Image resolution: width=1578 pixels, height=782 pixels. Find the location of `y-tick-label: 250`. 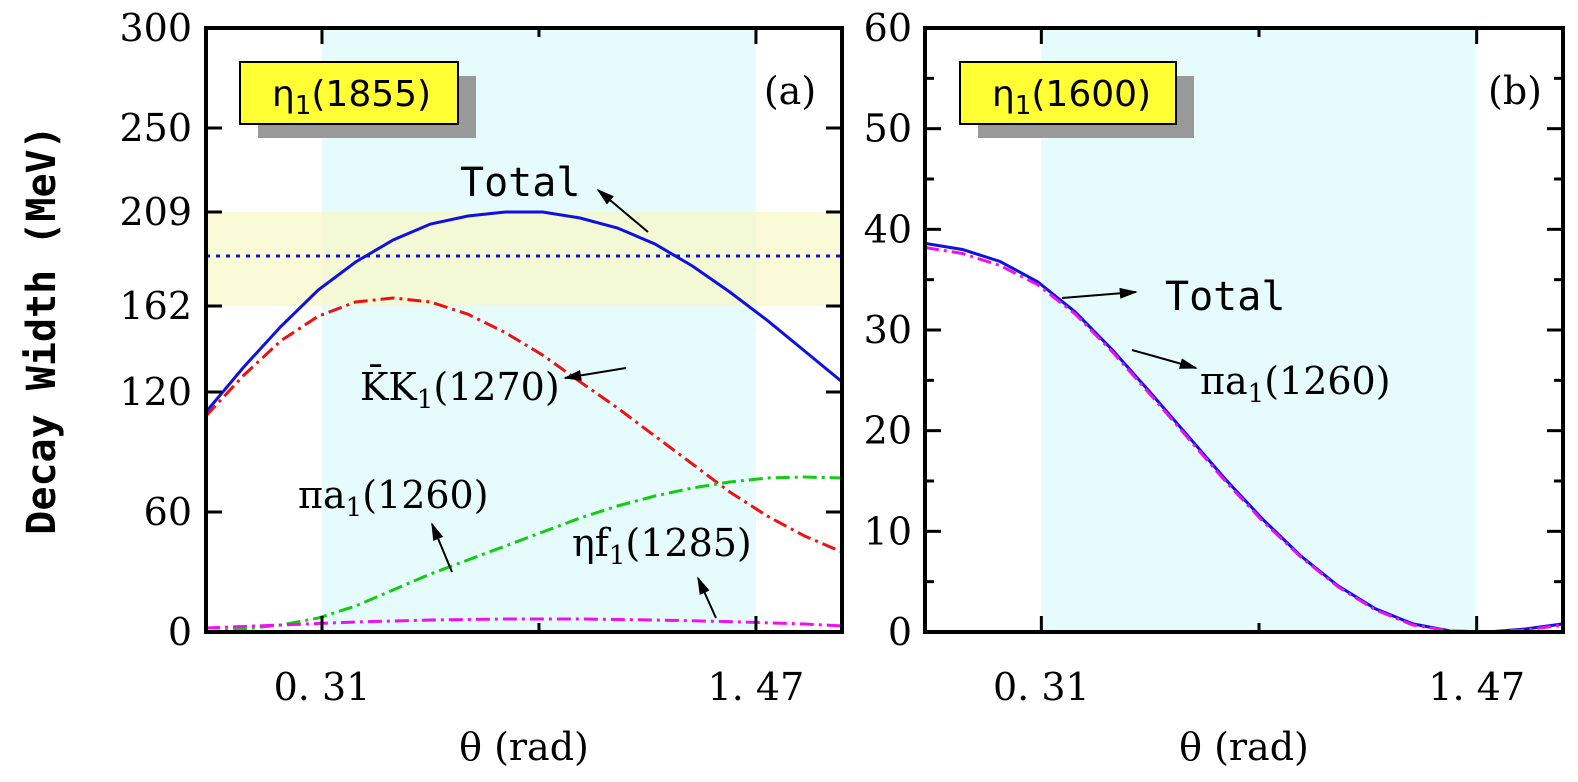

y-tick-label: 250 is located at coordinates (155, 128).